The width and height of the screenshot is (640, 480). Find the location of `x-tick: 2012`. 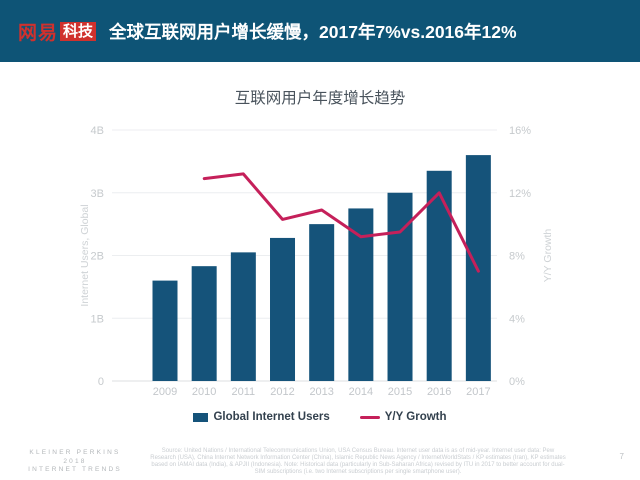

x-tick: 2012 is located at coordinates (282, 392).